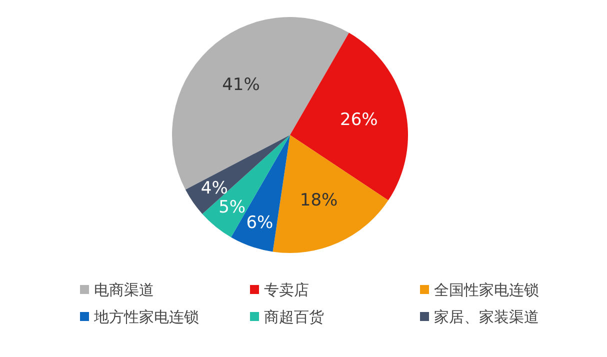  What do you see at coordinates (294, 317) in the screenshot?
I see `legend-label: 商超百货` at bounding box center [294, 317].